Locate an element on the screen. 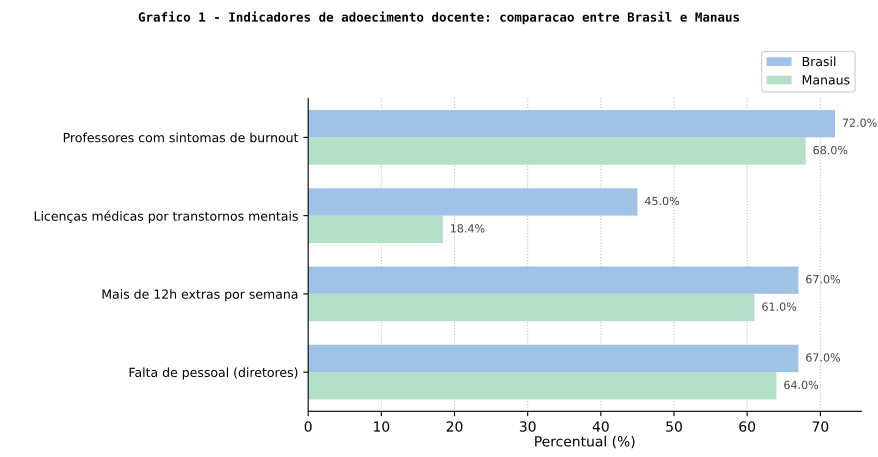  data-label: 68.0% is located at coordinates (830, 150).